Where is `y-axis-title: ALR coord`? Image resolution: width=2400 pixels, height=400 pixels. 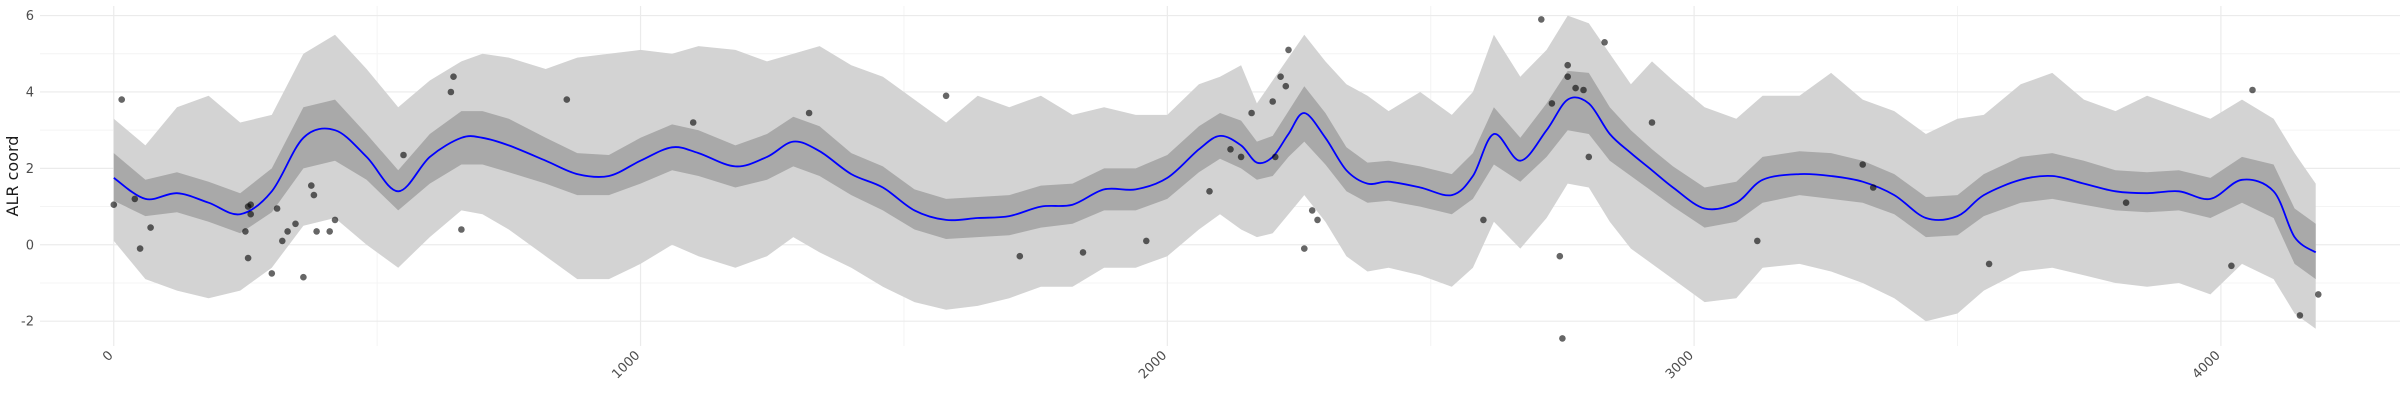
y-axis-title: ALR coord is located at coordinates (12, 176).